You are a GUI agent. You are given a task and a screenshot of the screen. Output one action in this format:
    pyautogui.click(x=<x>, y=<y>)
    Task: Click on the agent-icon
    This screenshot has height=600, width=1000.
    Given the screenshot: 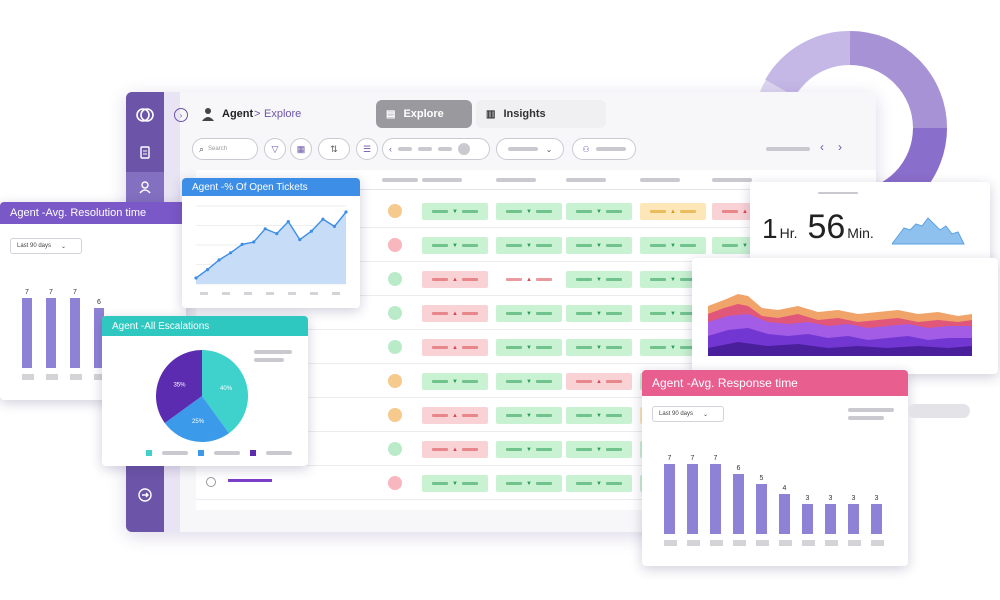 What is the action you would take?
    pyautogui.click(x=208, y=116)
    